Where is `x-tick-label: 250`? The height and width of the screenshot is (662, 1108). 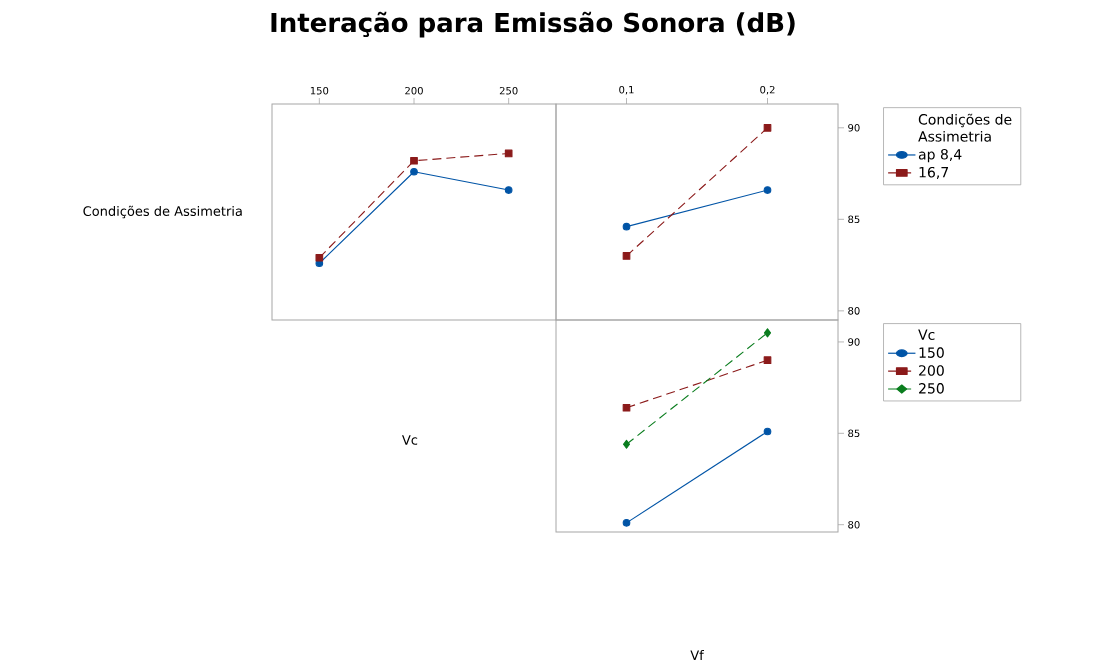 x-tick-label: 250 is located at coordinates (508, 90).